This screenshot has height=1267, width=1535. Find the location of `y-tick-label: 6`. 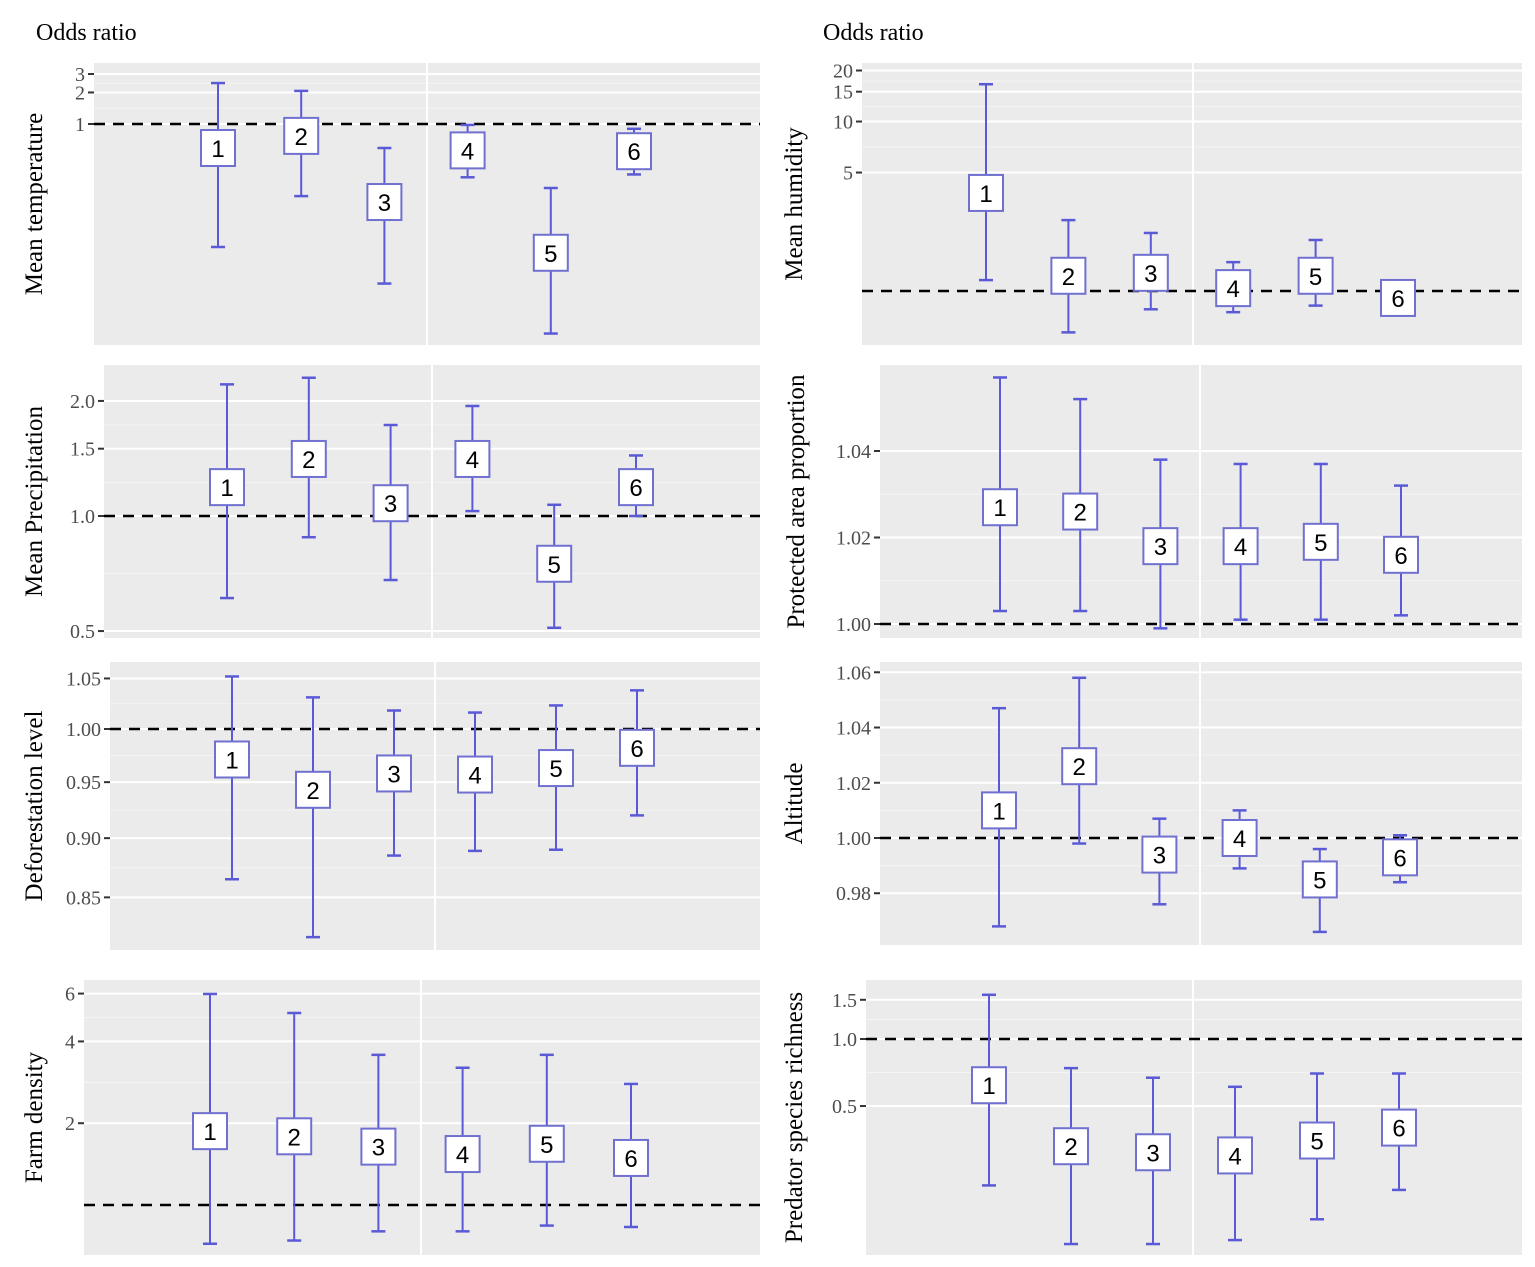

y-tick-label: 6 is located at coordinates (70, 995).